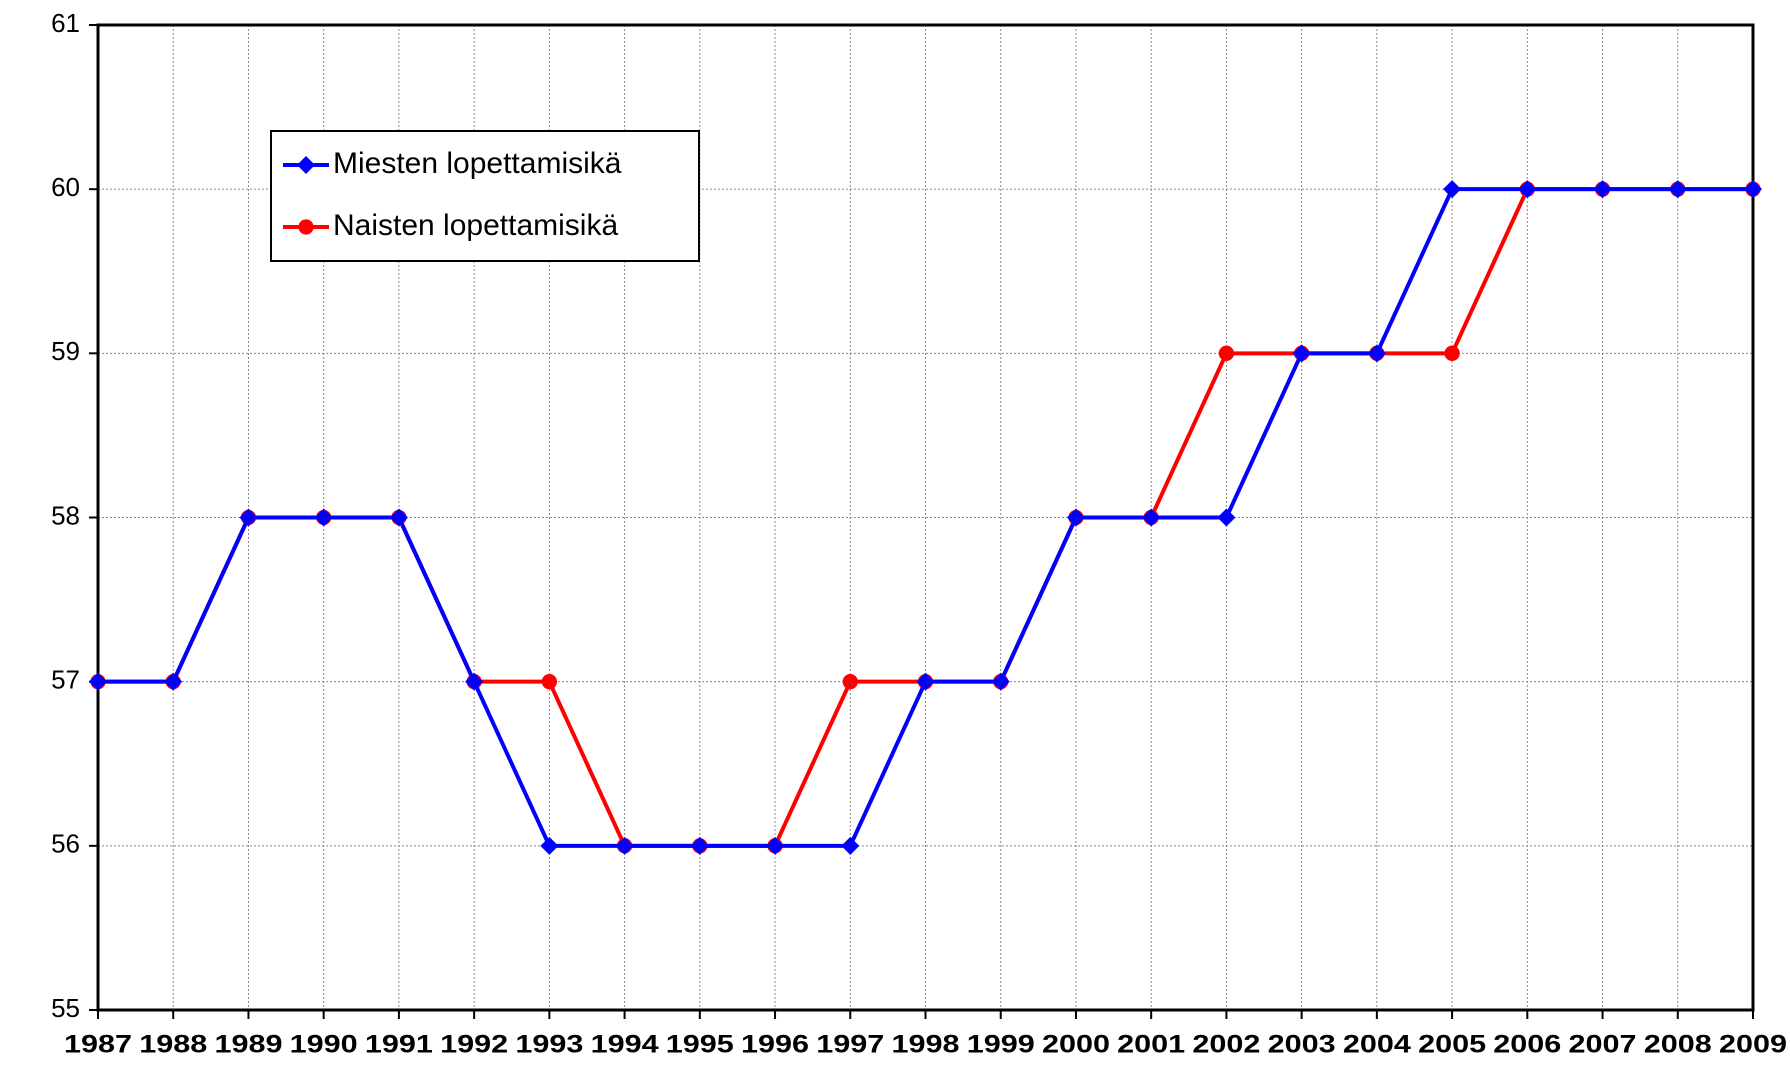  Describe the element at coordinates (65, 351) in the screenshot. I see `y-tick-label: 59` at that location.